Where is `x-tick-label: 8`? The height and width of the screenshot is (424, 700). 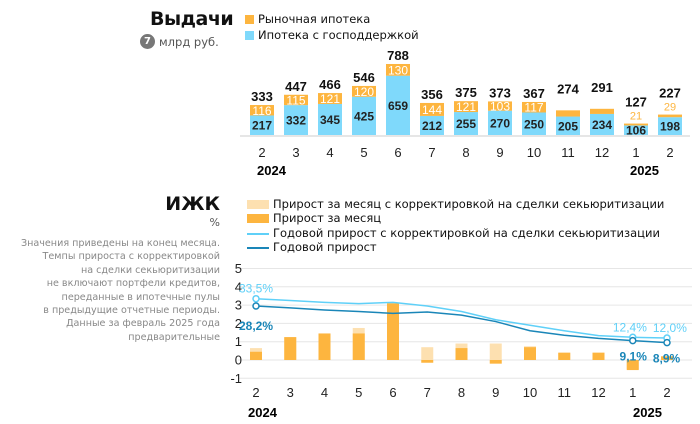
x-tick-label: 8 is located at coordinates (461, 392).